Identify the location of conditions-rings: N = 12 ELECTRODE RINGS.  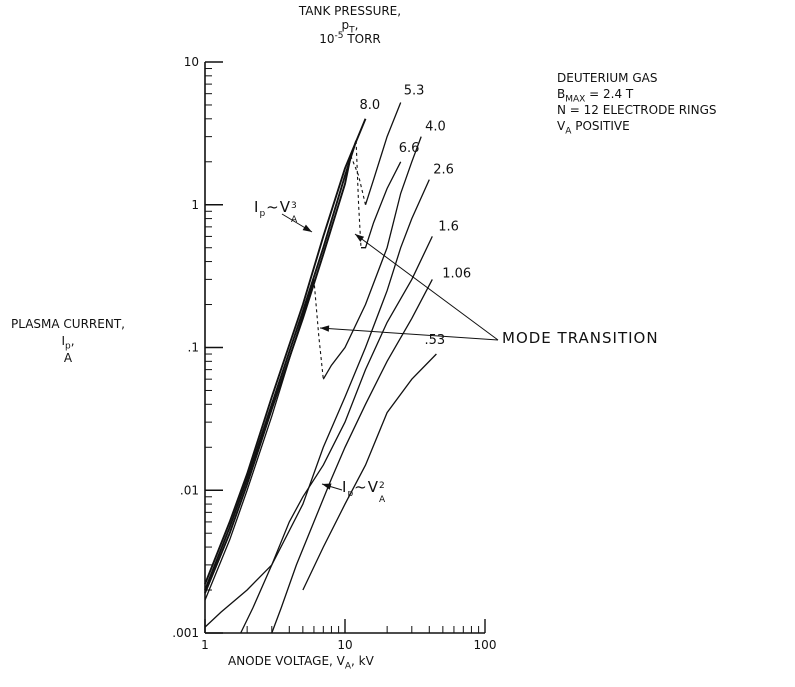
(637, 110).